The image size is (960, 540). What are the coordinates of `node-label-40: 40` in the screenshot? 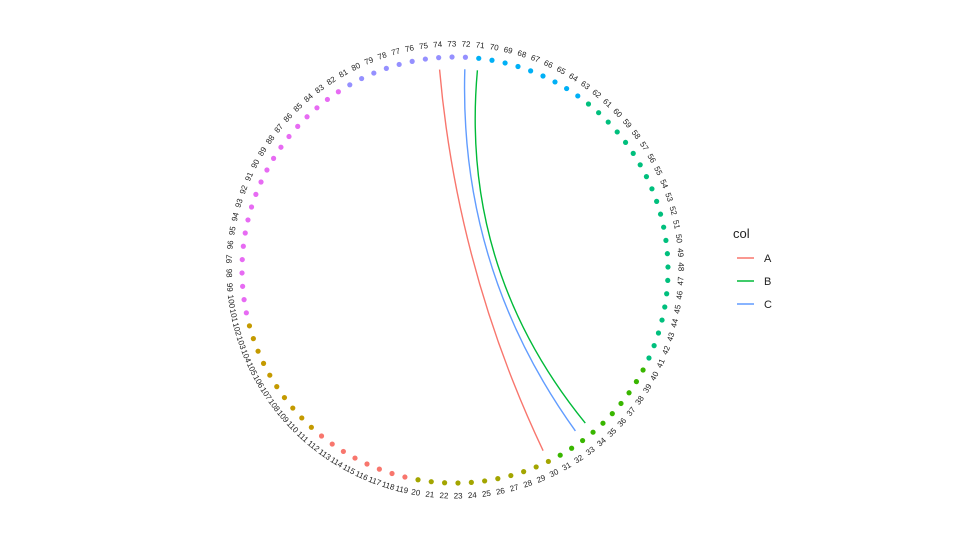 It's located at (654, 376).